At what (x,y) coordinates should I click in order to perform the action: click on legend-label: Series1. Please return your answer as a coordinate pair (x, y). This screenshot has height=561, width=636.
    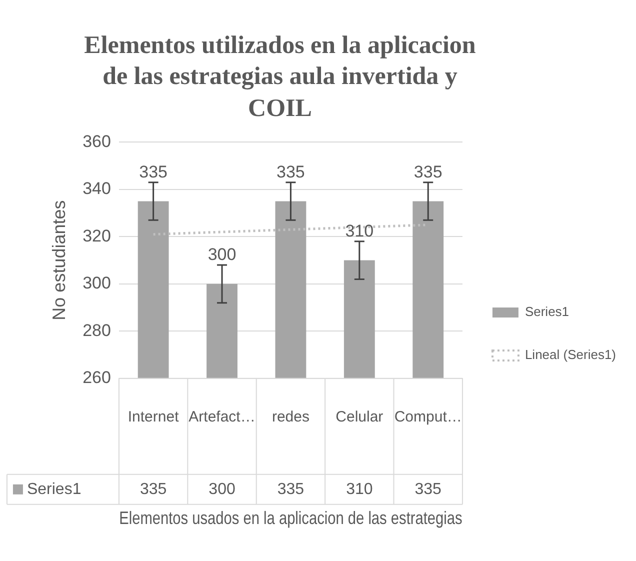
    Looking at the image, I should click on (54, 489).